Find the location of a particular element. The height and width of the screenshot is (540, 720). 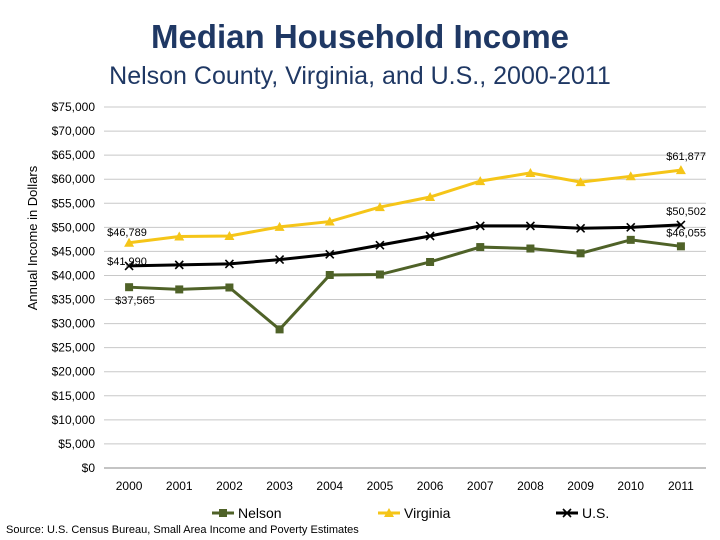

x-tick-label: 2000 is located at coordinates (129, 486).